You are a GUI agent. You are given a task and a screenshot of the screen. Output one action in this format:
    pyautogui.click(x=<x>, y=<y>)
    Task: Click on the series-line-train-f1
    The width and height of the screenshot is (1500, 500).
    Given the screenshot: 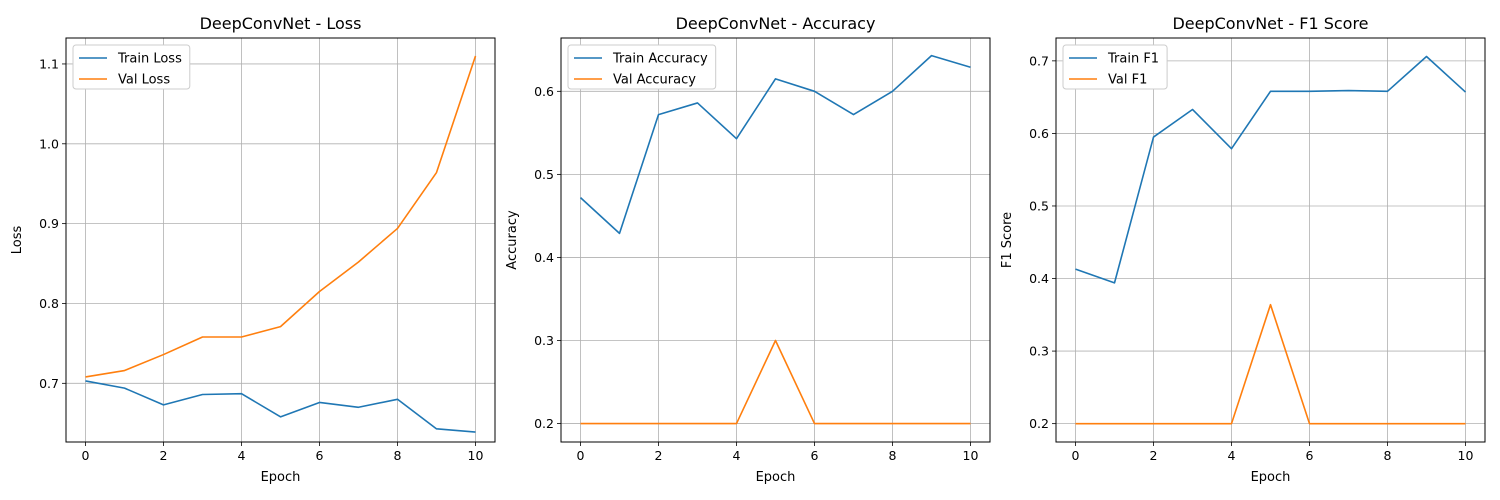 What is the action you would take?
    pyautogui.click(x=1271, y=169)
    